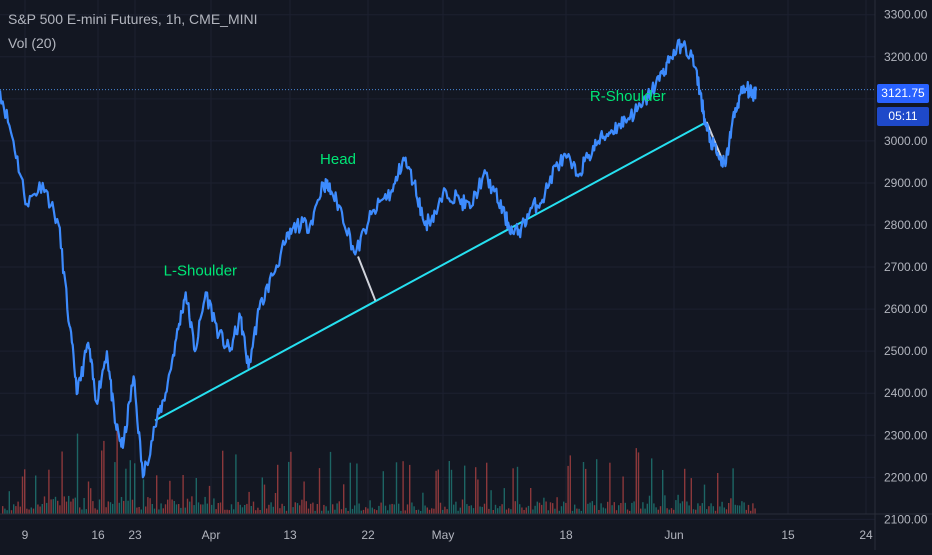  Describe the element at coordinates (25, 535) in the screenshot. I see `x-tick-label: 9` at that location.